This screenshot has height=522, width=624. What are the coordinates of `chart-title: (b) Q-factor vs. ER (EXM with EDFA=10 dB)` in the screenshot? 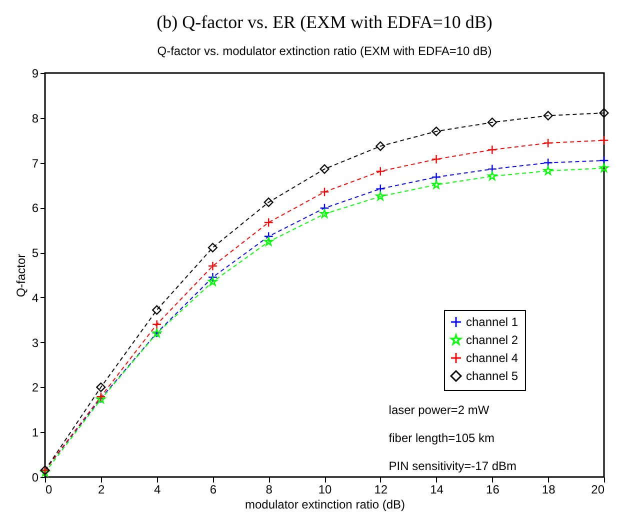 It's located at (324, 22).